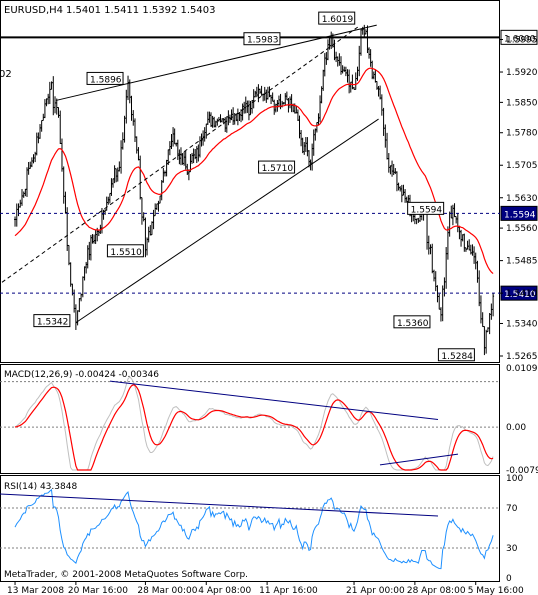 This screenshot has height=595, width=538. What do you see at coordinates (496, 590) in the screenshot?
I see `time-label: 5 May 16:00` at bounding box center [496, 590].